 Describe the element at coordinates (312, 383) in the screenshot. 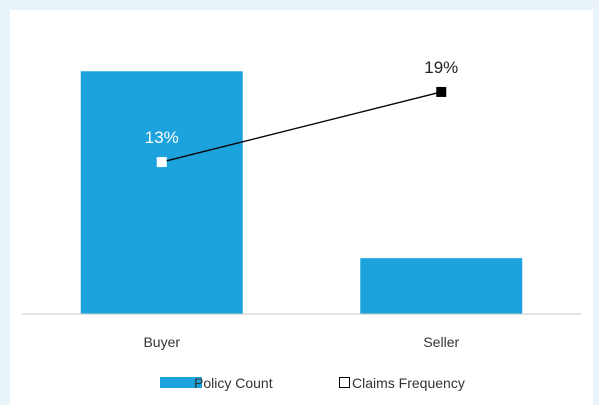

I see `legend: Policy Count Claims Frequency` at that location.